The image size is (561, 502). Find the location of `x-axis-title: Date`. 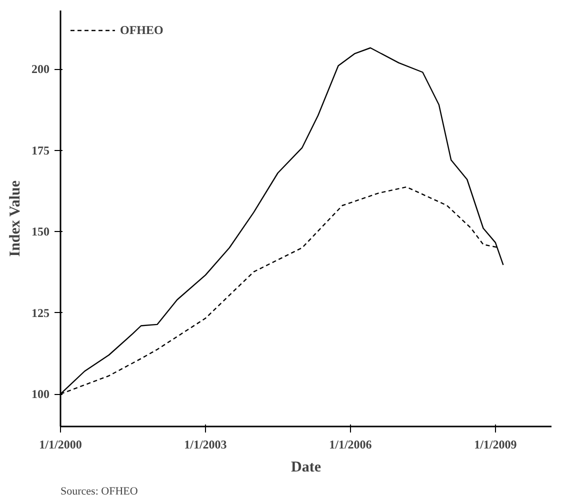

x-axis-title: Date is located at coordinates (306, 468).